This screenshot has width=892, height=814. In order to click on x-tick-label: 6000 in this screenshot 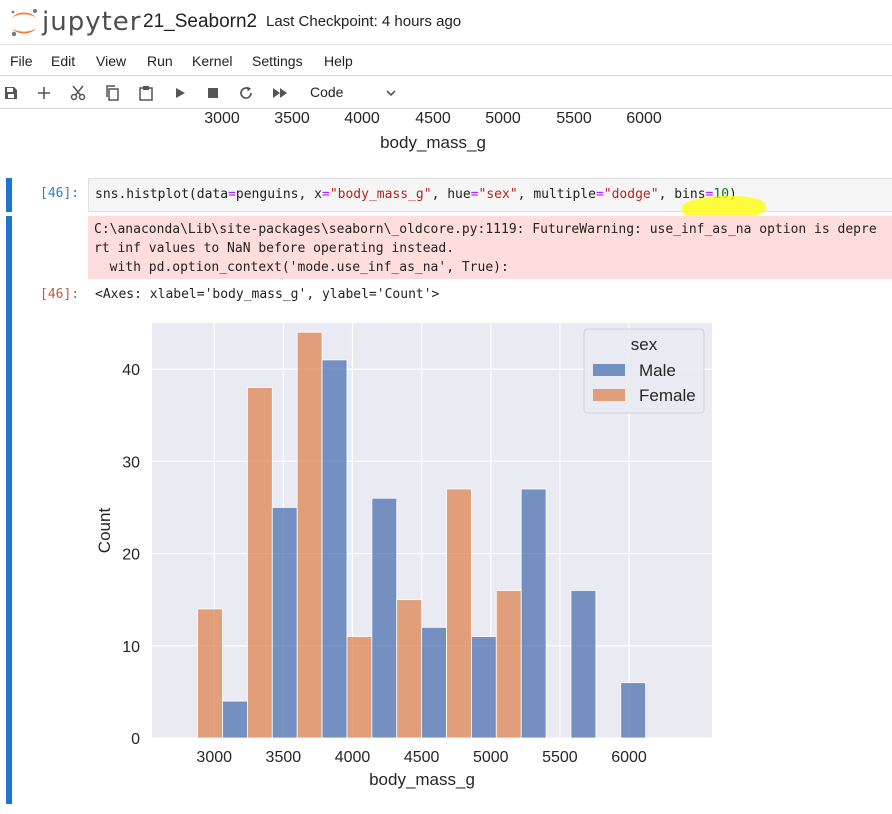, I will do `click(629, 757)`.